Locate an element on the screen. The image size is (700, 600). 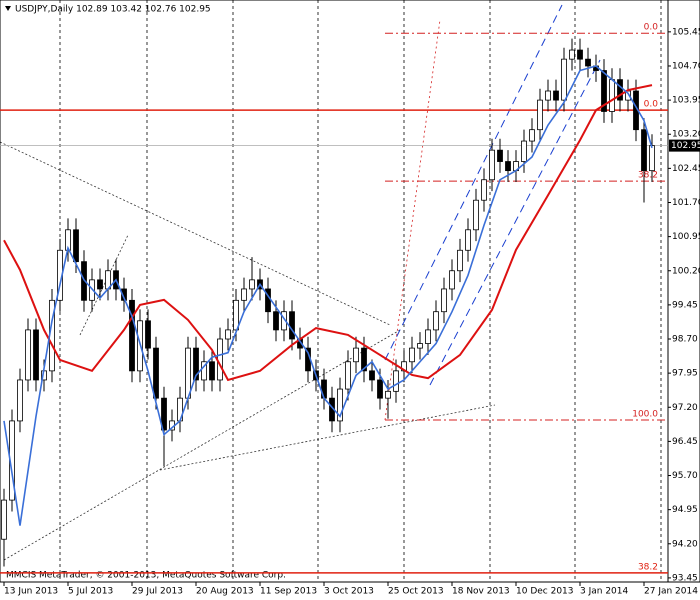
fib-lines is located at coordinates (412, 220).